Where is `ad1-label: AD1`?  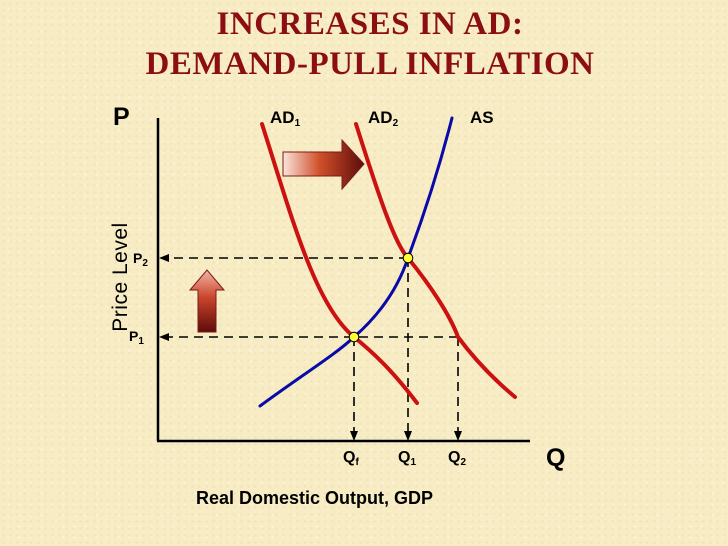
ad1-label: AD1 is located at coordinates (285, 118).